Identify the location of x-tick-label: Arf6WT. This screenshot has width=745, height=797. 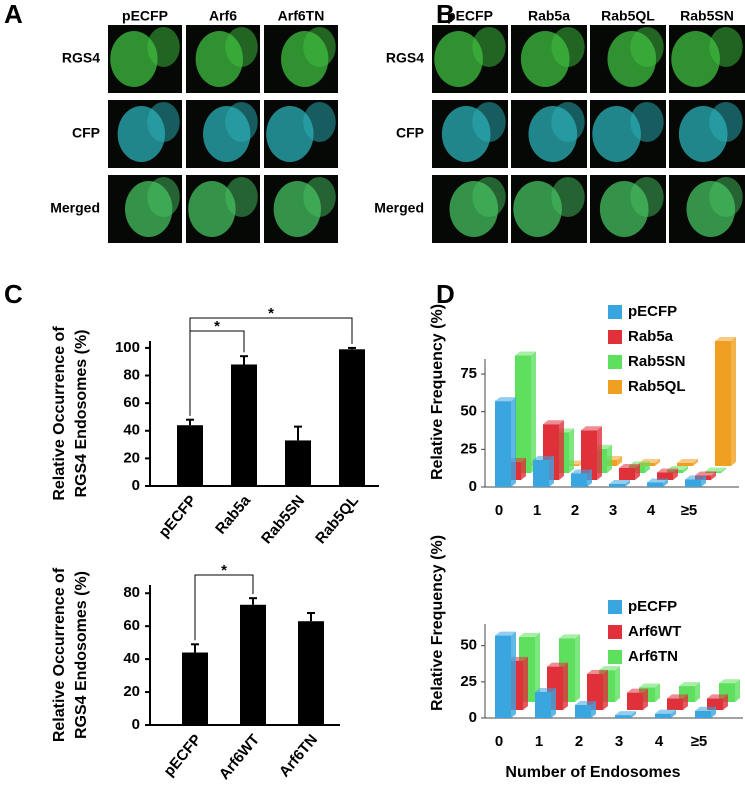
(239, 757).